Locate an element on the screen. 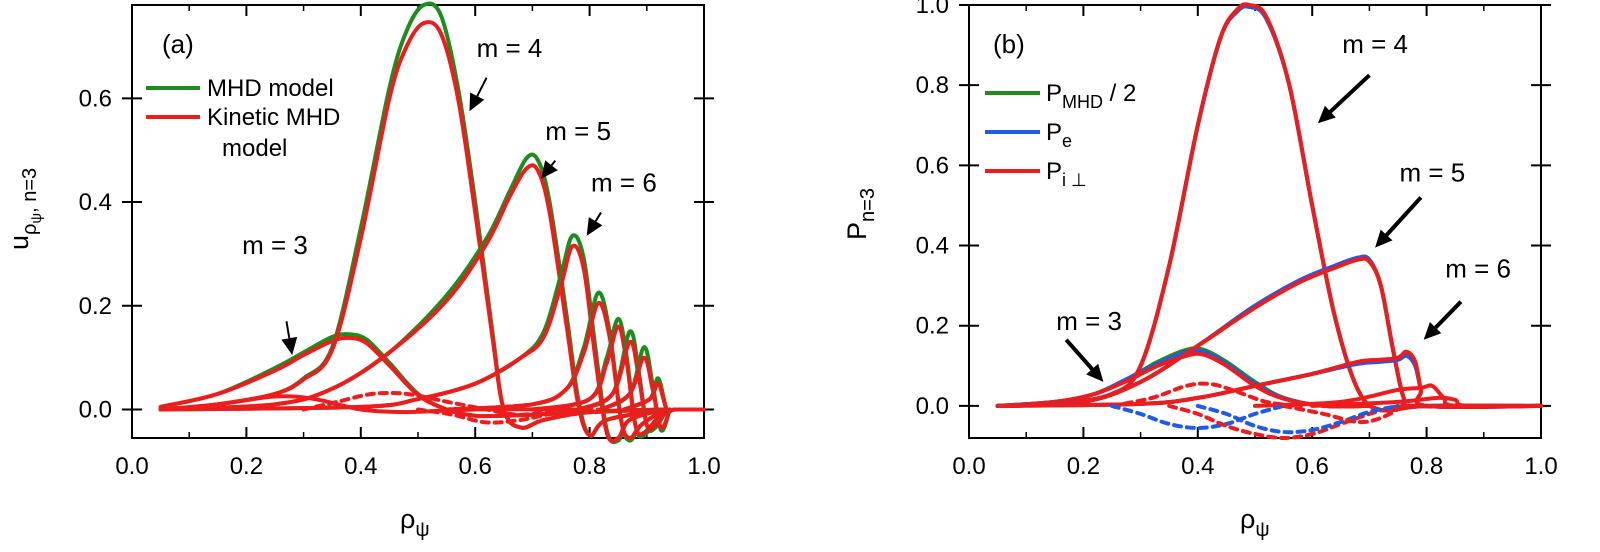 Image resolution: width=1600 pixels, height=552 pixels. legend-b: PMHD / 2 Pe Pi ⊥ is located at coordinates (1060, 135).